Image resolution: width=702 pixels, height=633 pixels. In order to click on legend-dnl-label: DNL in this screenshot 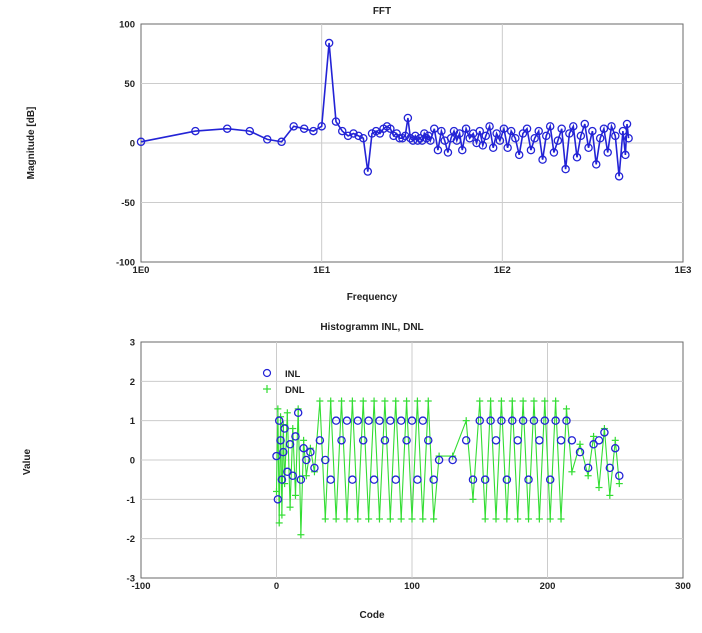, I will do `click(295, 390)`.